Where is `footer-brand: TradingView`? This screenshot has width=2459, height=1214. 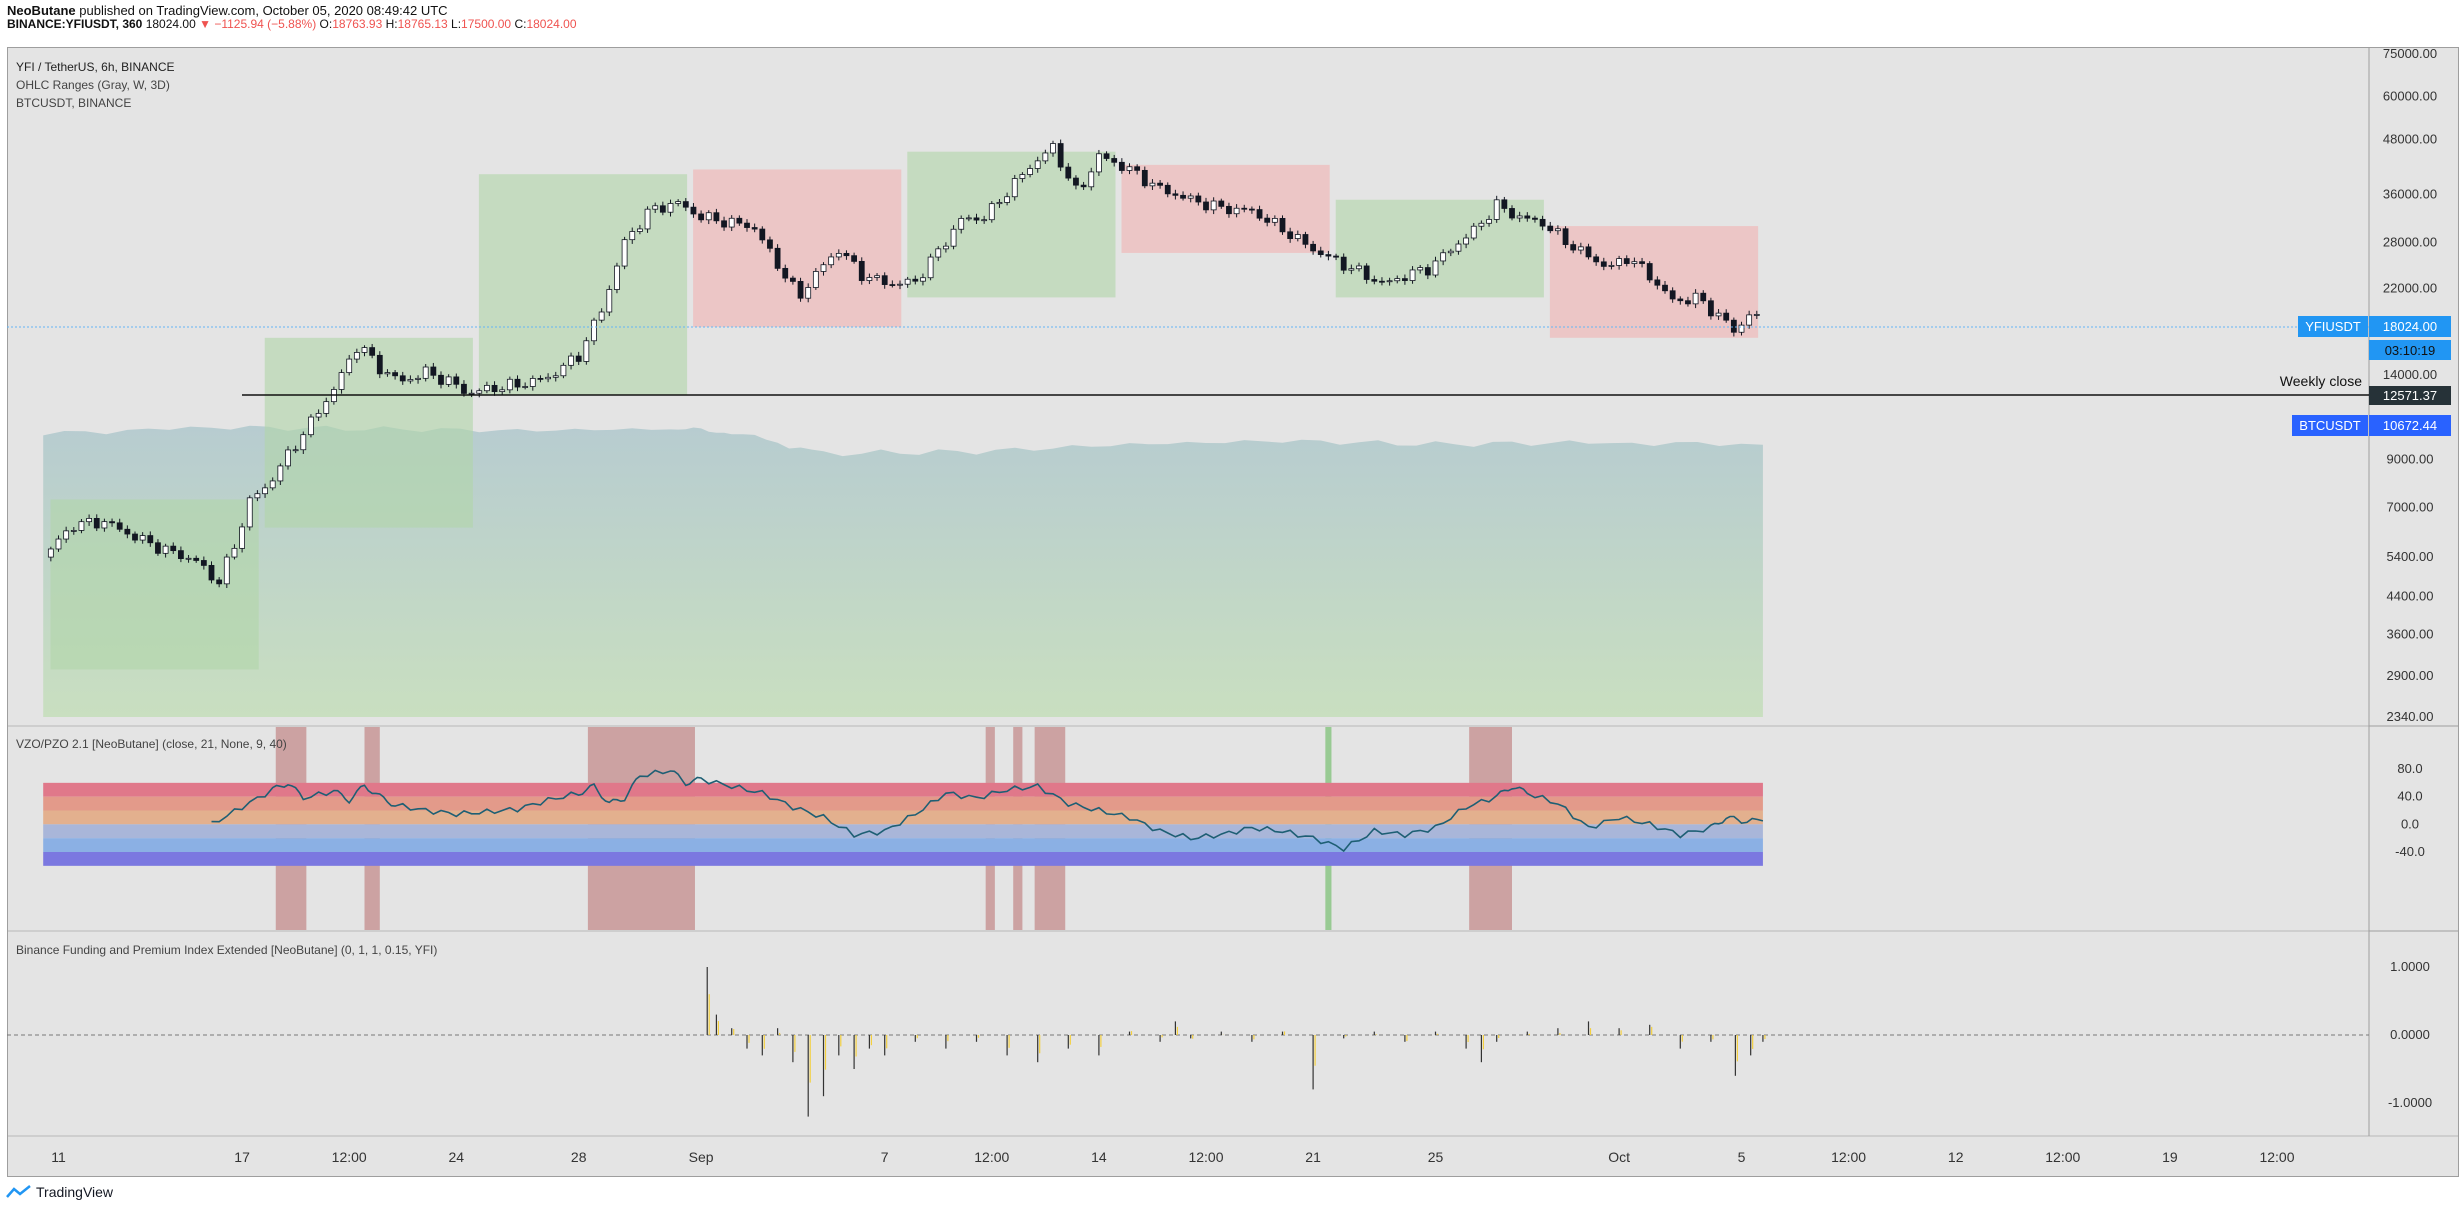
footer-brand: TradingView is located at coordinates (59, 1192).